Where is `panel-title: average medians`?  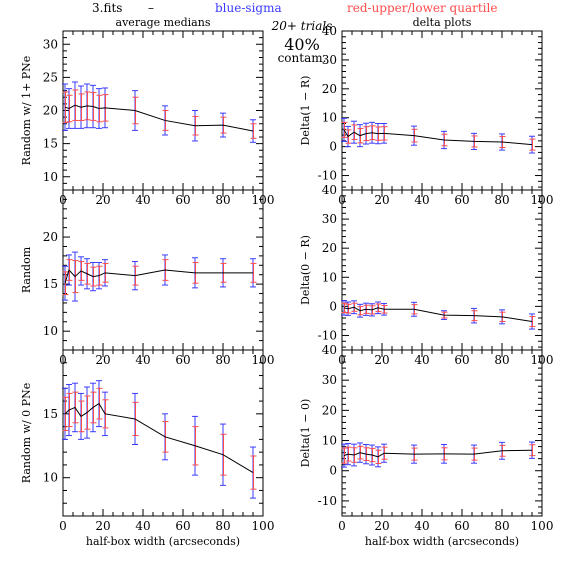
panel-title: average medians is located at coordinates (163, 22).